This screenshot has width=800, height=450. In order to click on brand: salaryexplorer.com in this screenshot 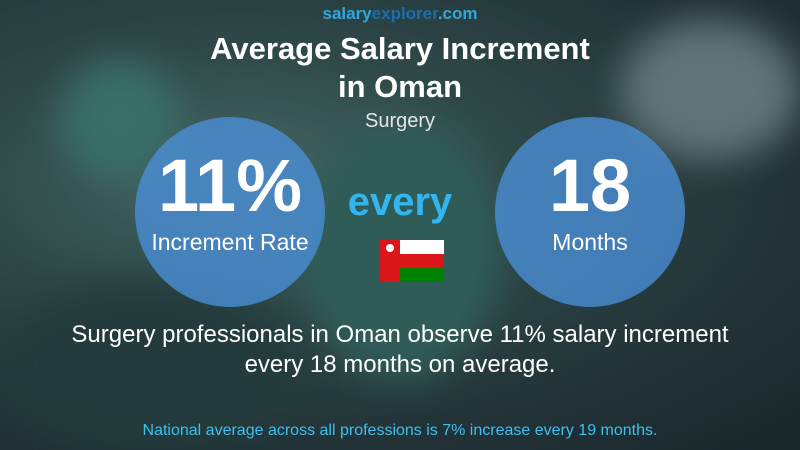, I will do `click(400, 14)`.